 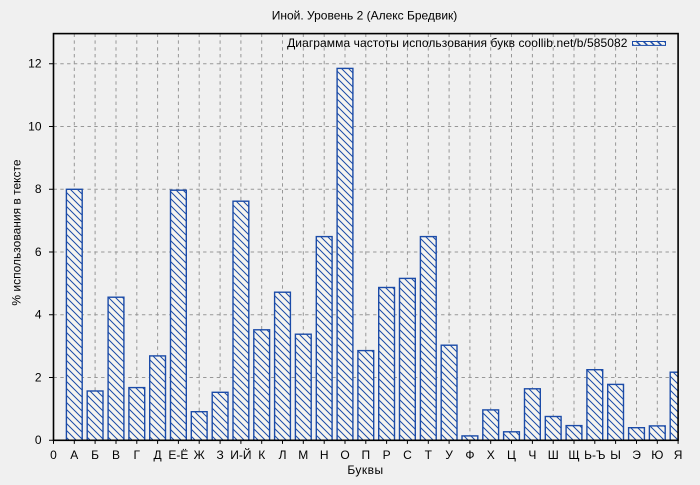 What do you see at coordinates (344, 455) in the screenshot?
I see `svg-text: О` at bounding box center [344, 455].